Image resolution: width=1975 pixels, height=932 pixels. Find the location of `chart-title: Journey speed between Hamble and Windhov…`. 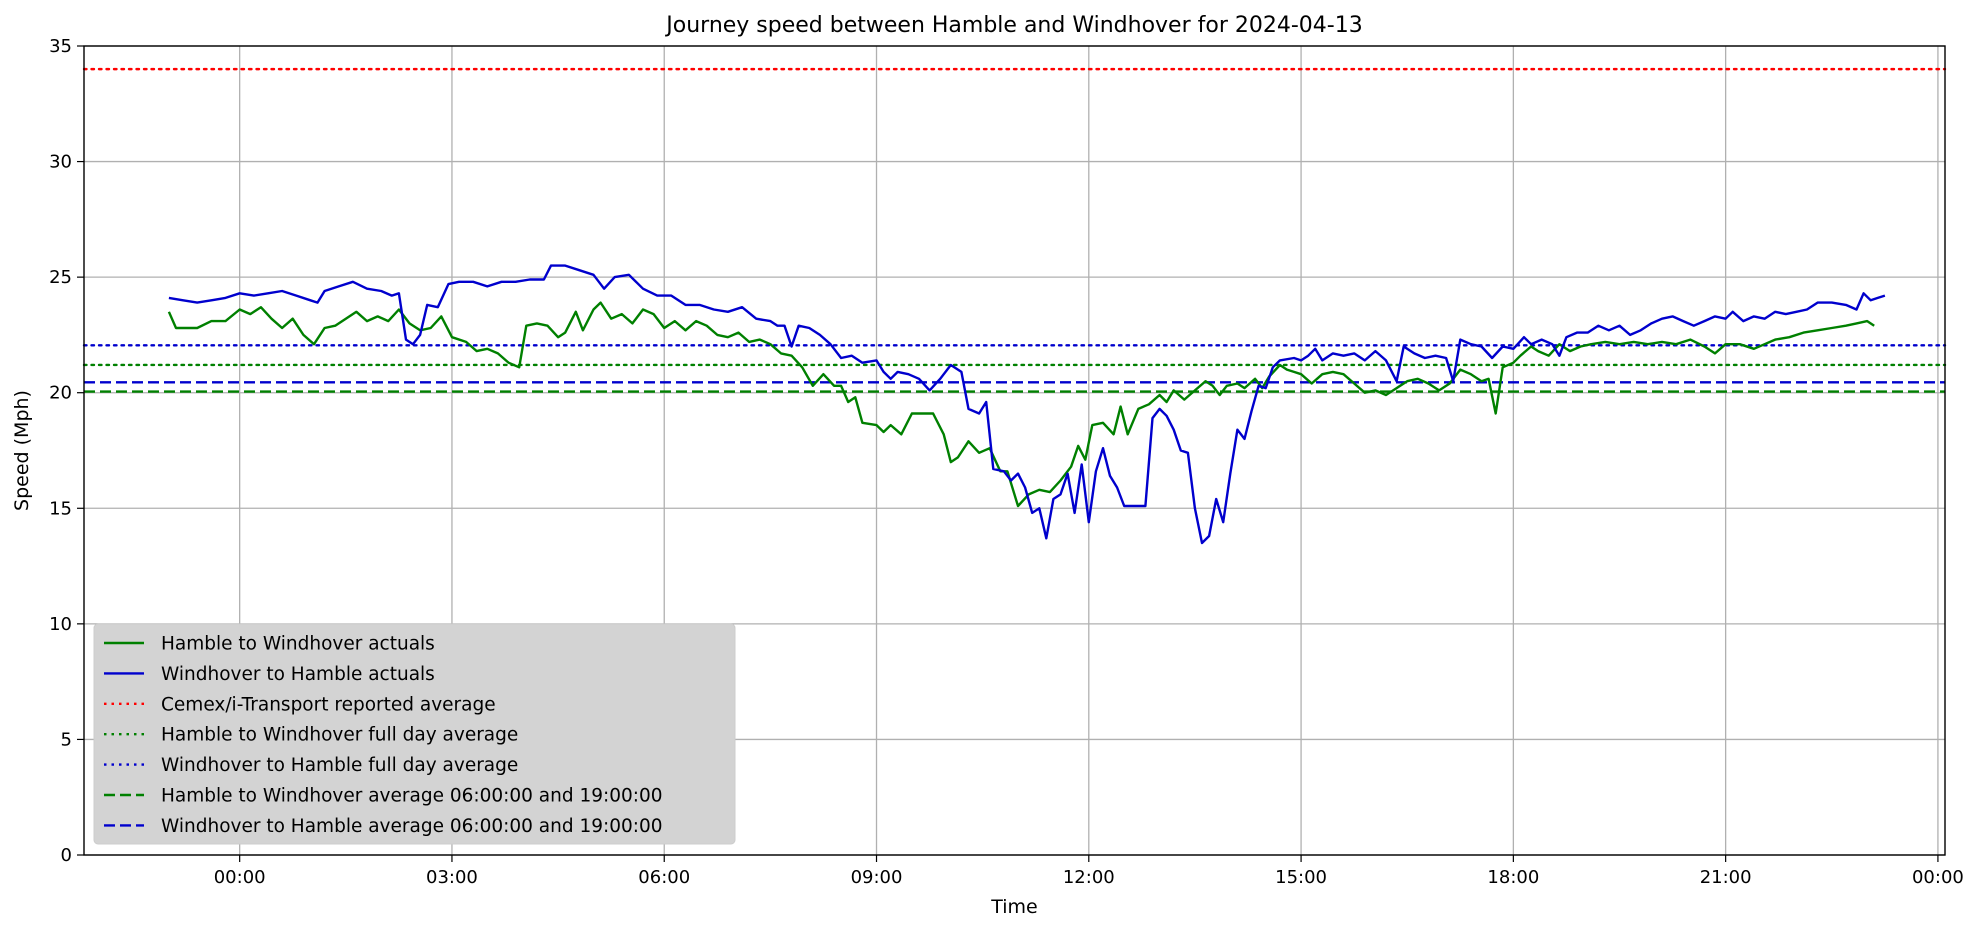

chart-title: Journey speed between Hamble and Windhov… is located at coordinates (1013, 25).